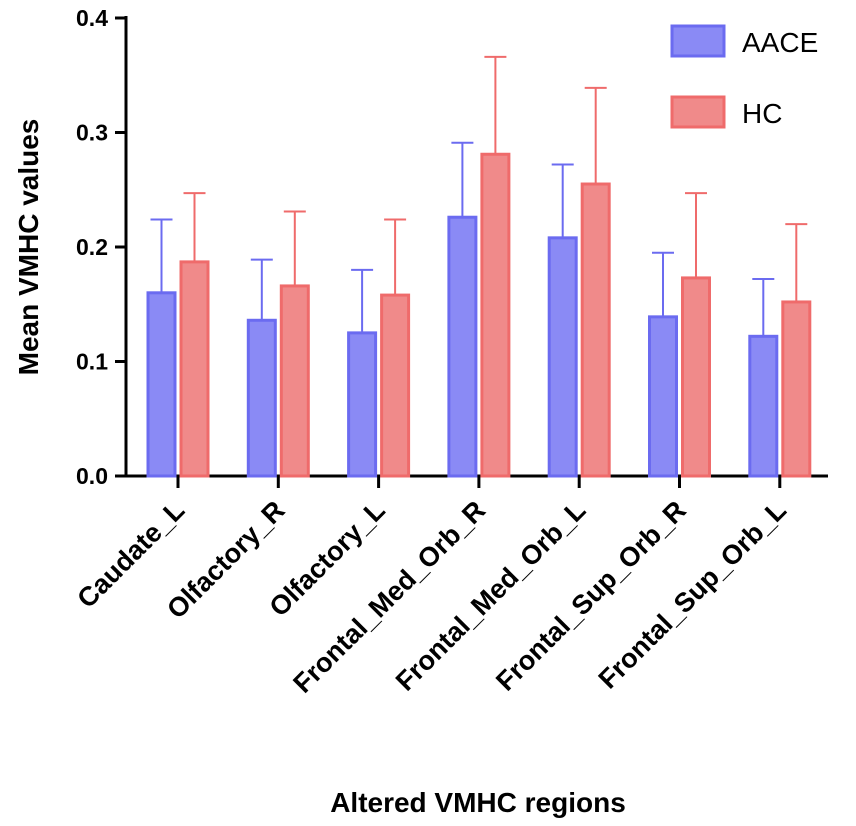 Image resolution: width=856 pixels, height=826 pixels. Describe the element at coordinates (591, 596) in the screenshot. I see `x-tick-label: Frontal_Sup_Orb_R` at that location.